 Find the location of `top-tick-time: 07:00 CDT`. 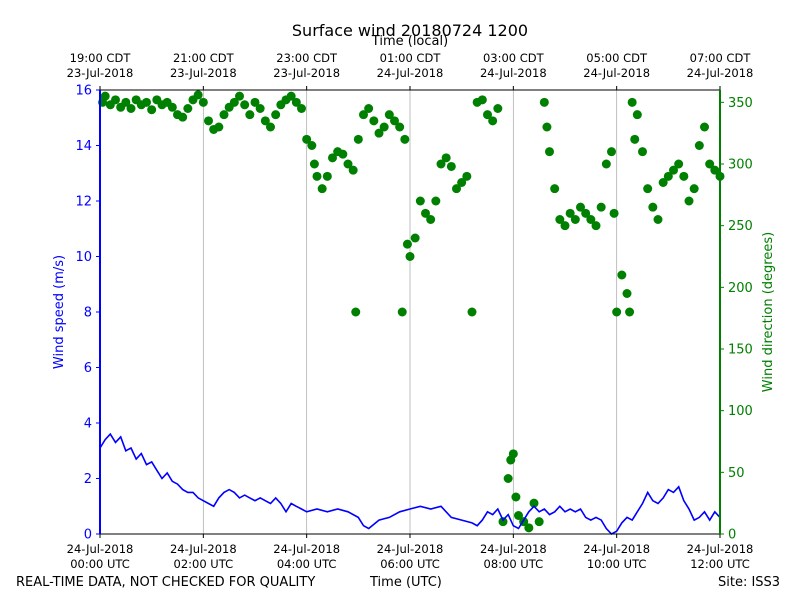

top-tick-time: 07:00 CDT is located at coordinates (721, 58).